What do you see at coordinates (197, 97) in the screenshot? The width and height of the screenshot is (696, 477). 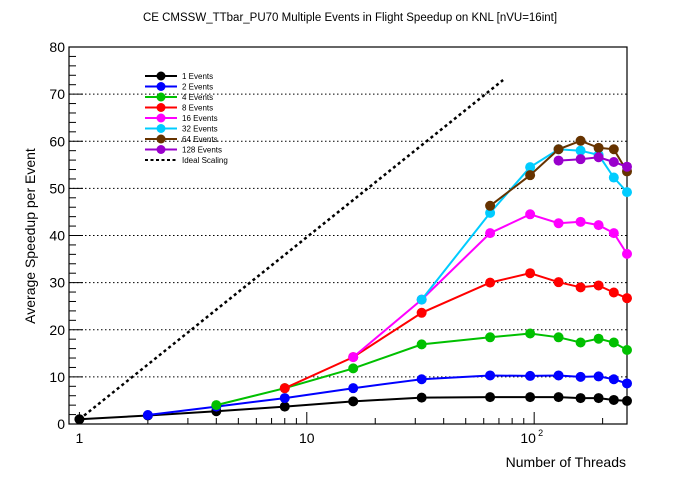 I see `legend-label: 4 Events` at bounding box center [197, 97].